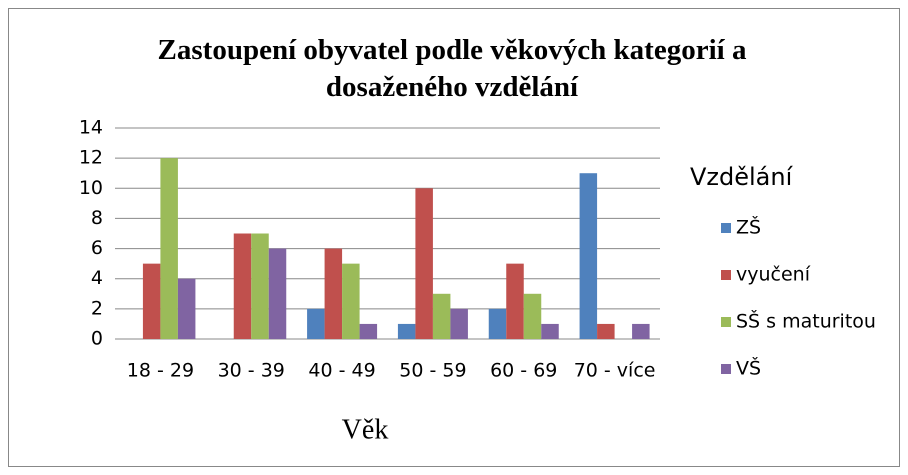  Describe the element at coordinates (806, 321) in the screenshot. I see `legend-label: SŠ s maturitou` at that location.